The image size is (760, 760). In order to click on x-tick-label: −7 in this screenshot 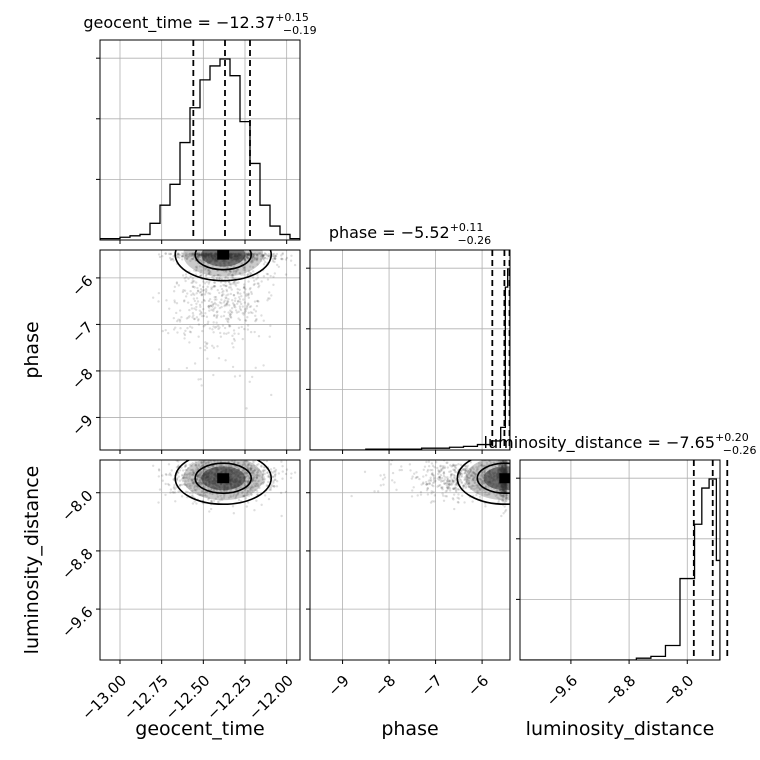, I will do `click(431, 686)`.